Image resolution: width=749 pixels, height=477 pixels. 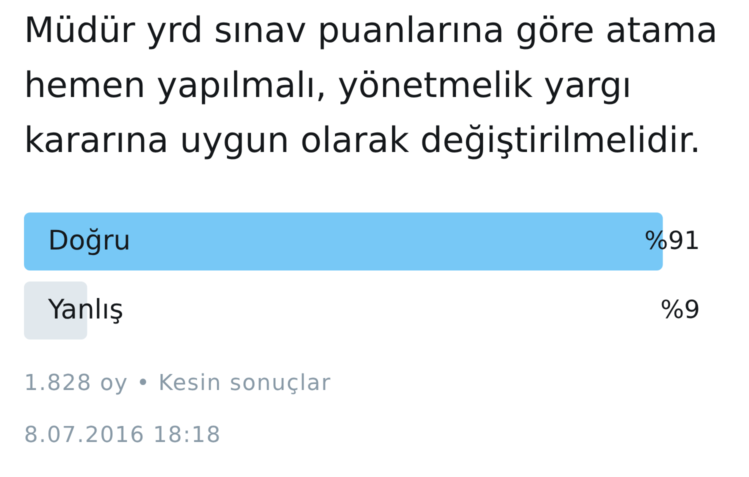 I want to click on y-tick-label: Yanlış, so click(x=85, y=310).